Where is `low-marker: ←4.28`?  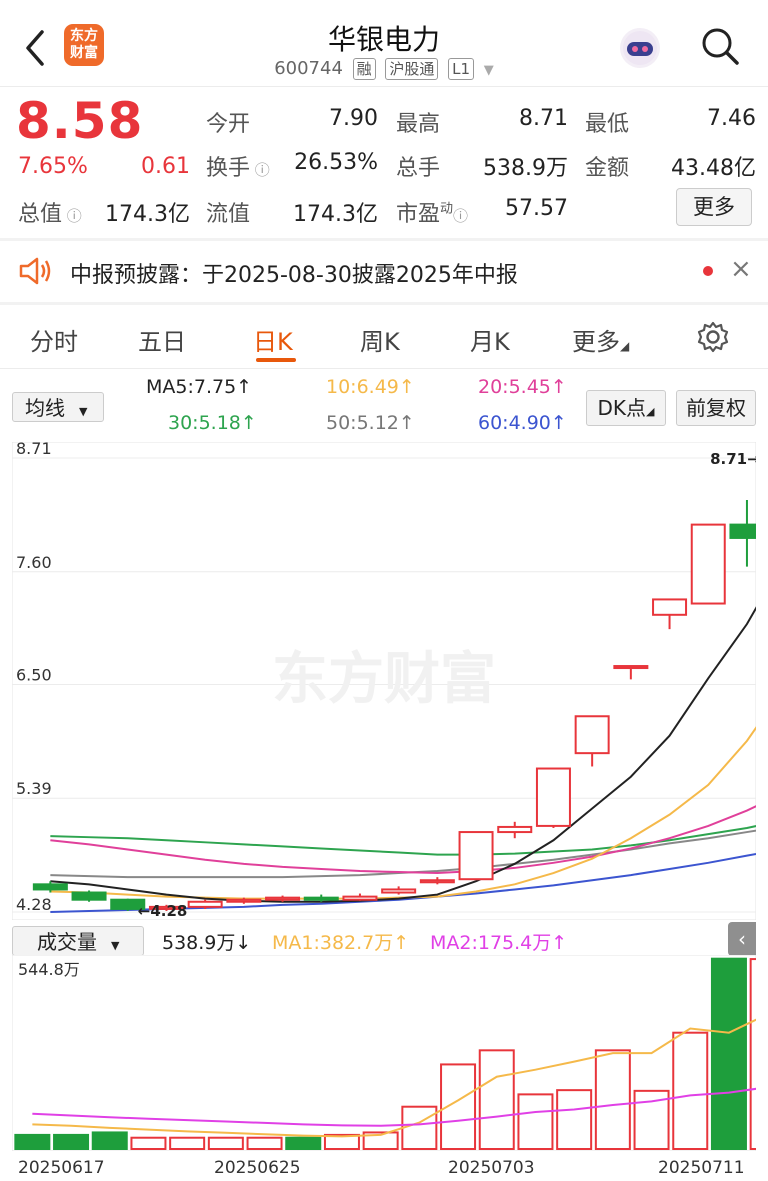 low-marker: ←4.28 is located at coordinates (163, 911).